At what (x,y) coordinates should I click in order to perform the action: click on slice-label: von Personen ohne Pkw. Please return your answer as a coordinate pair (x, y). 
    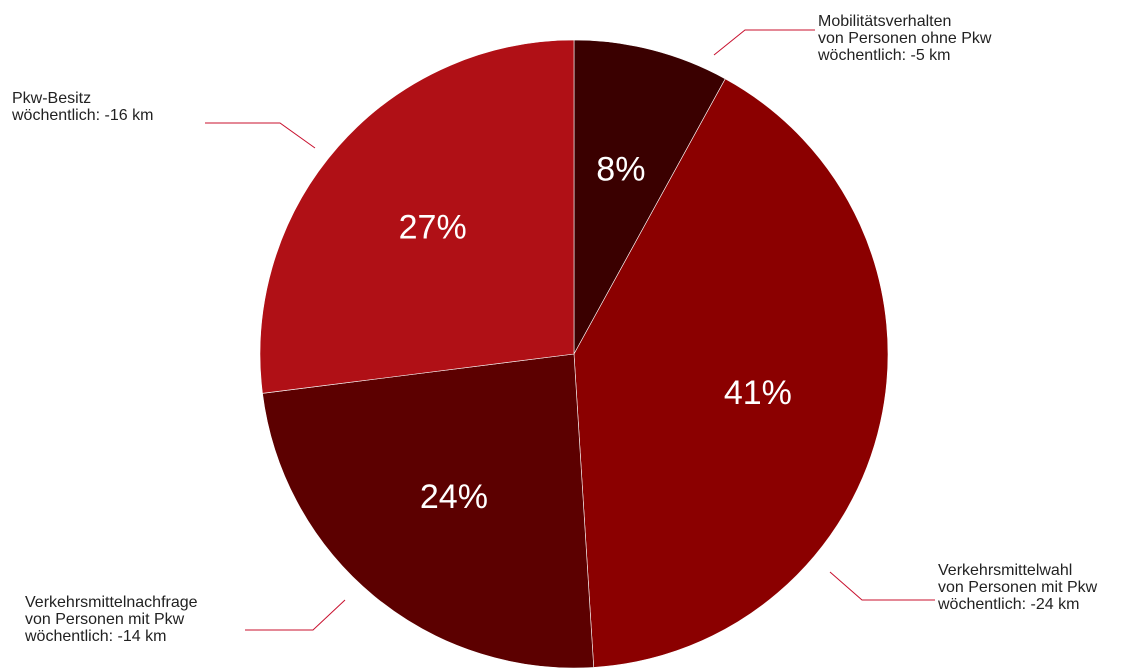
    Looking at the image, I should click on (905, 38).